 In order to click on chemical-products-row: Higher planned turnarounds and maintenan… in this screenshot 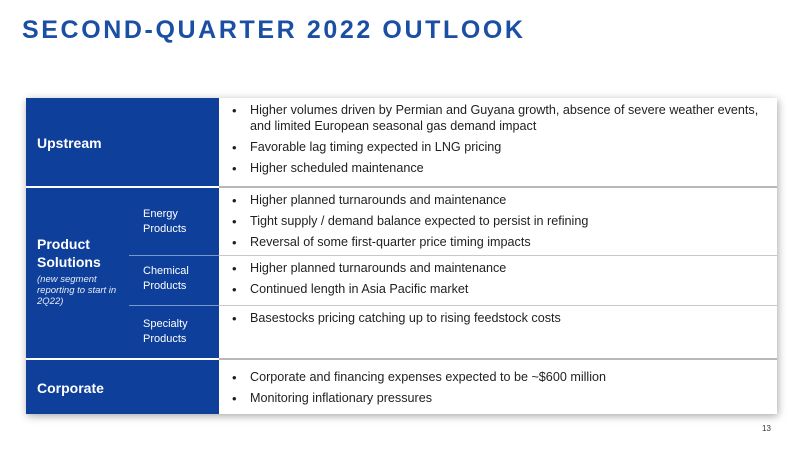, I will do `click(401, 280)`.